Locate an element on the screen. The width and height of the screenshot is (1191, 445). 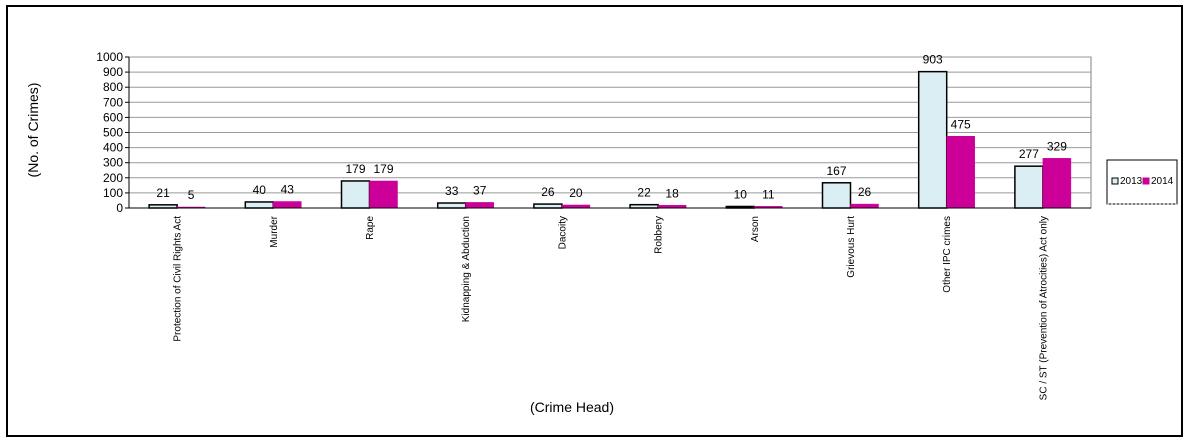
data-label-2013: 167 is located at coordinates (836, 171).